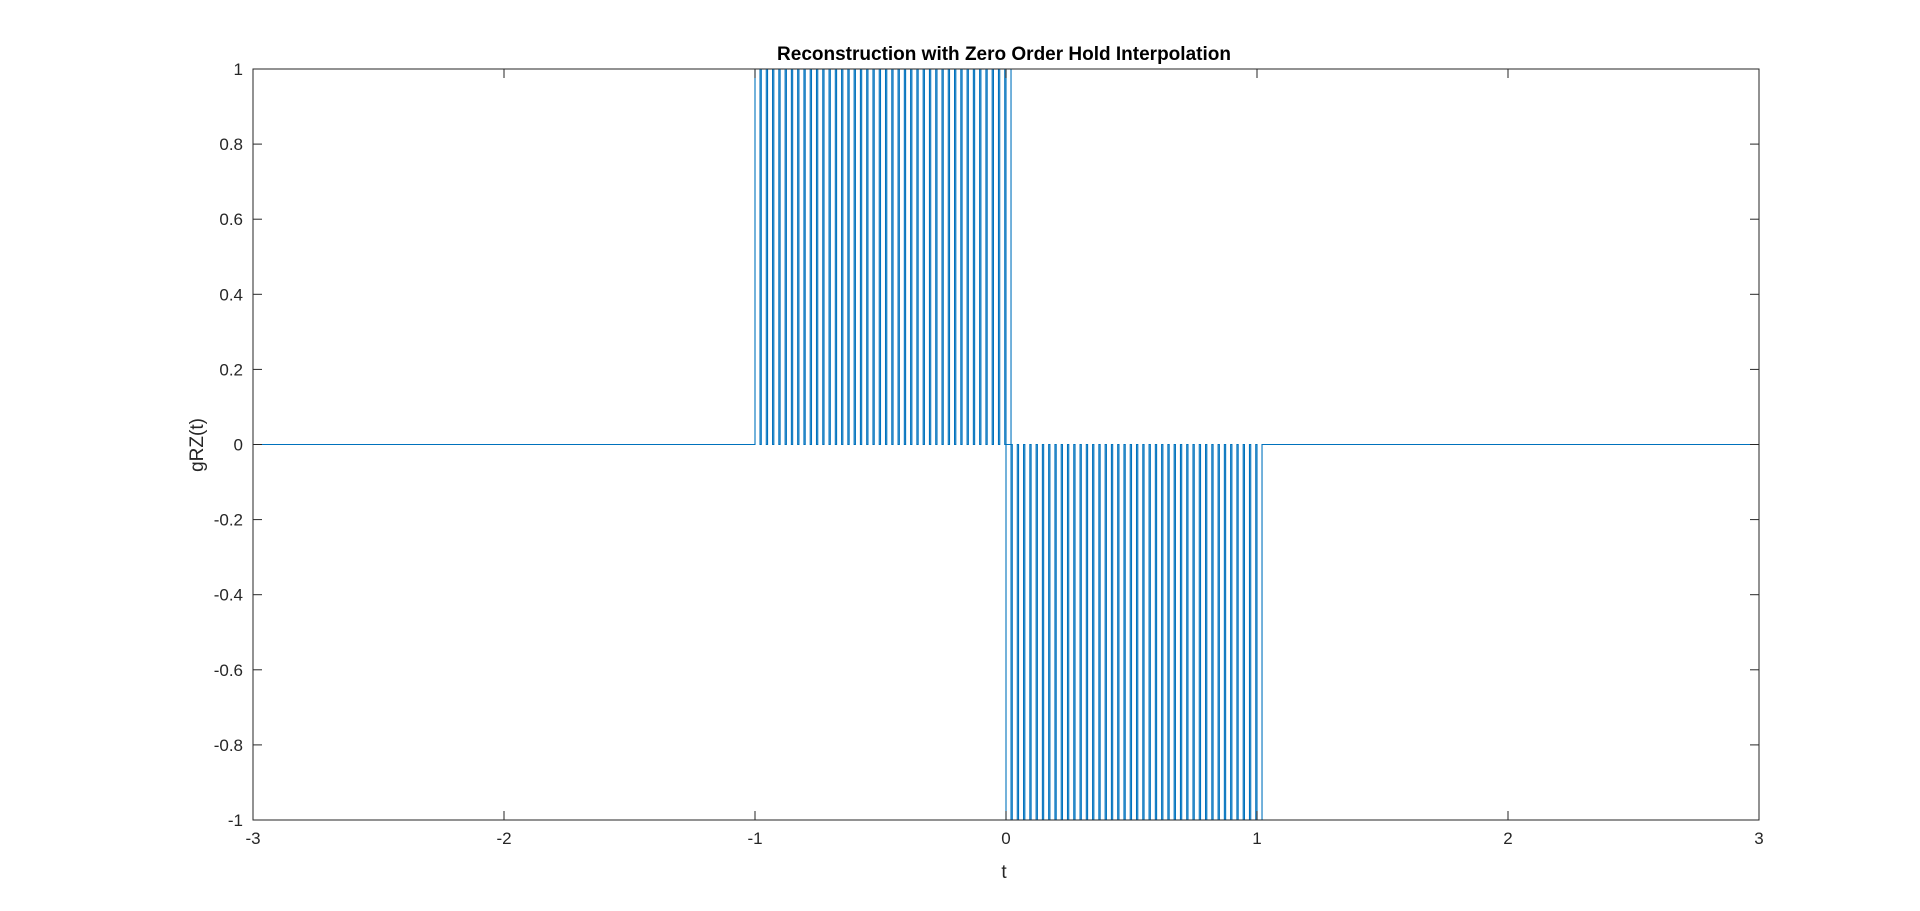 The height and width of the screenshot is (911, 1920). I want to click on y-tick-label: -1, so click(235, 820).